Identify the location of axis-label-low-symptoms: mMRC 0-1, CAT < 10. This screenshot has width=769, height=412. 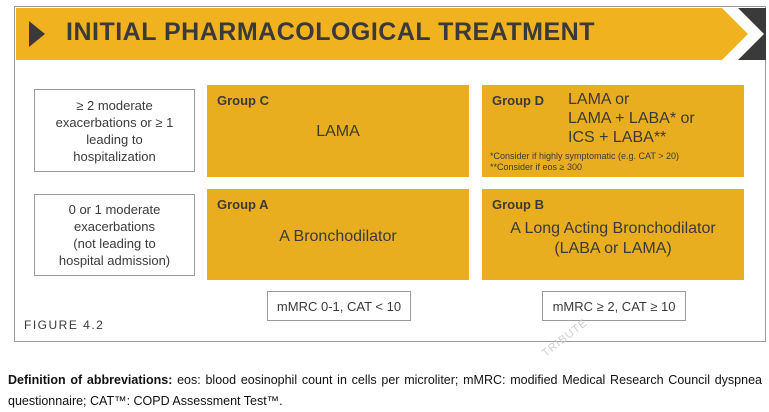
(339, 306).